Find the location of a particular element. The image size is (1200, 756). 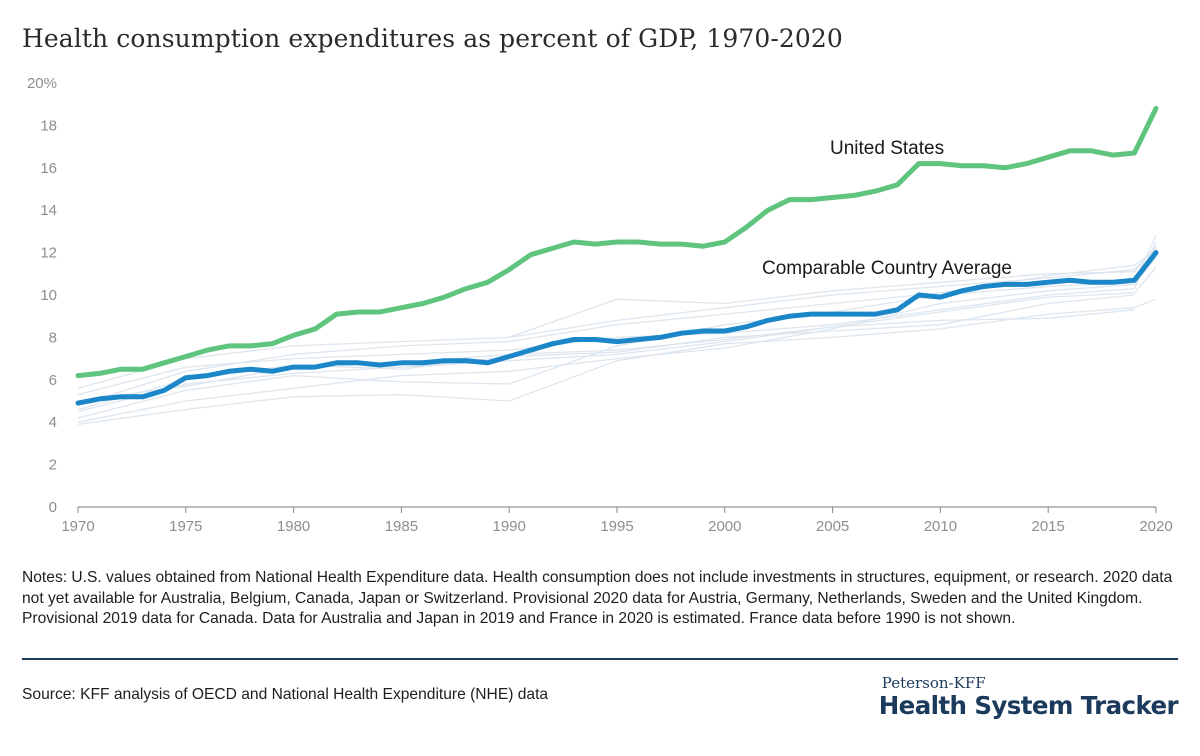

x-tick-label: 2005 is located at coordinates (832, 526).